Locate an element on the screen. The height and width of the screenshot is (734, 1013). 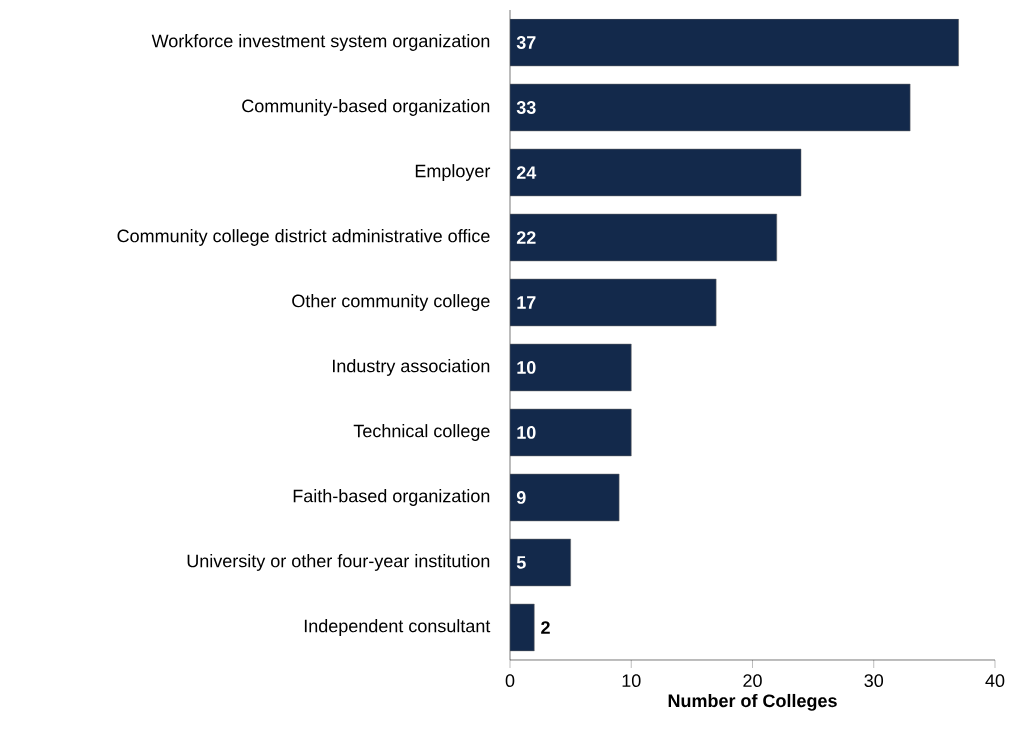
data-label: 24 is located at coordinates (526, 172).